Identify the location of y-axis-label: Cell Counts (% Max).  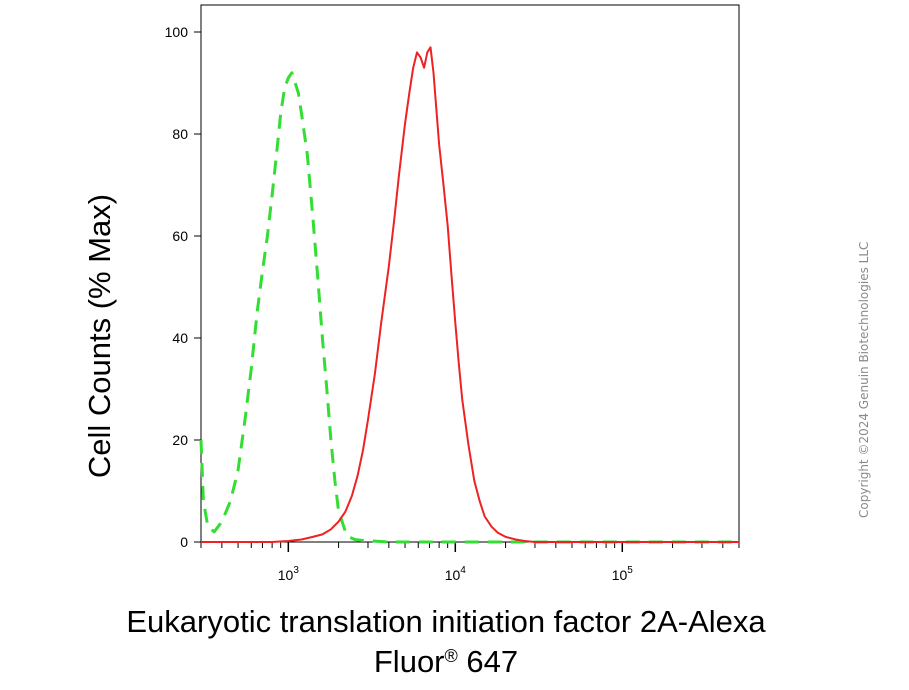
(99, 336).